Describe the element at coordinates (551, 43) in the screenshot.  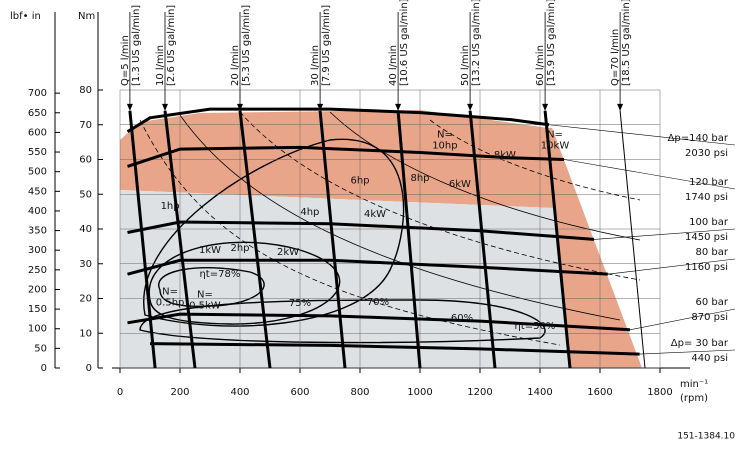
I see `flow-us-label: [15.9 US gal/min]` at that location.